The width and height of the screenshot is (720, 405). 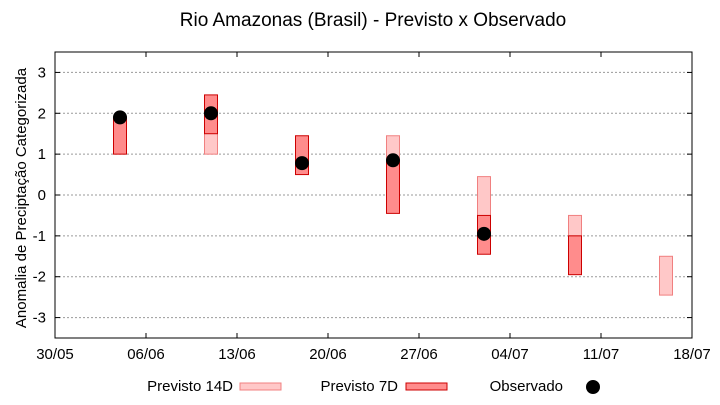 I want to click on x-tick-label: 06/06, so click(x=146, y=354).